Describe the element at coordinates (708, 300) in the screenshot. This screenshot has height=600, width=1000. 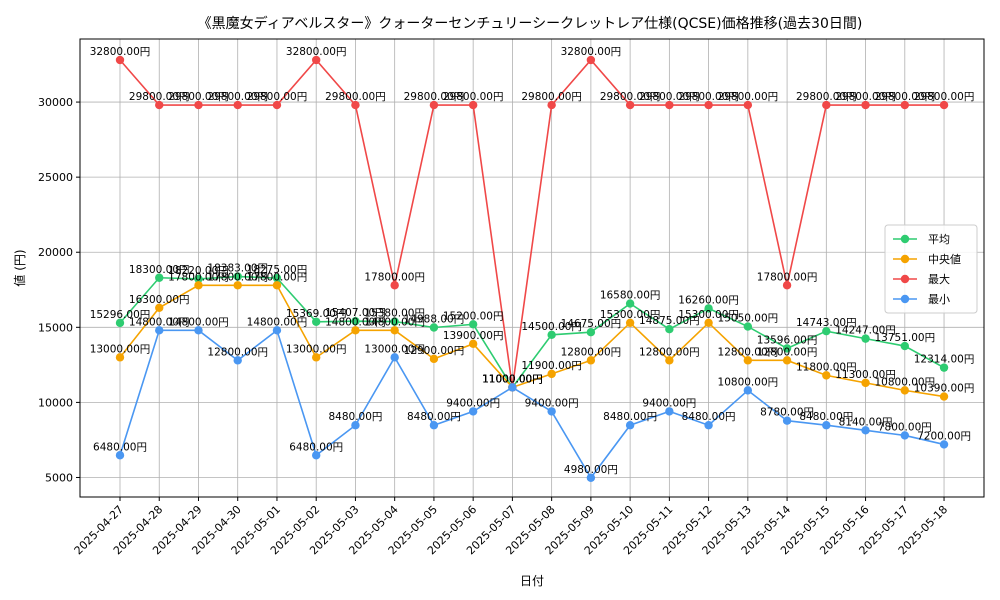
I see `data-label: 16260.00円` at that location.